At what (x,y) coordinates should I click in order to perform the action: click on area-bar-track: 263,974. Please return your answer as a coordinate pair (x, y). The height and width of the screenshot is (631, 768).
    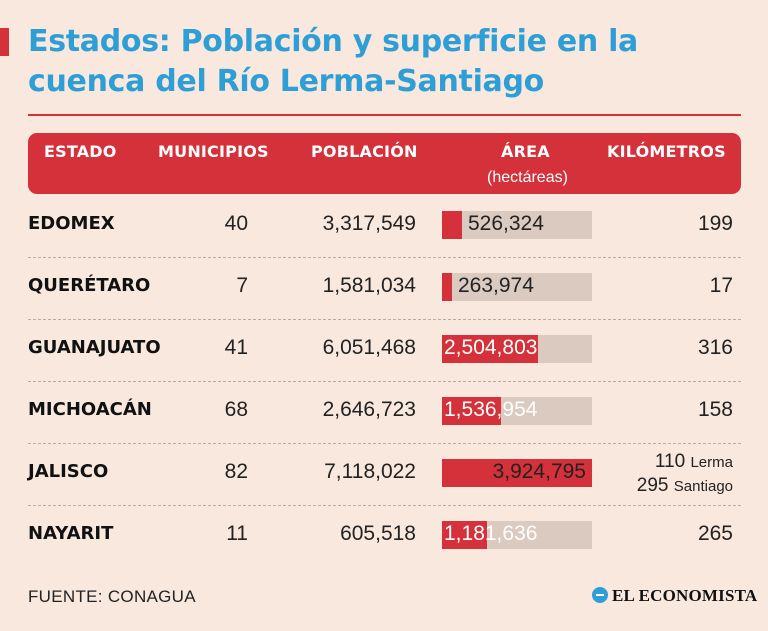
    Looking at the image, I should click on (517, 287).